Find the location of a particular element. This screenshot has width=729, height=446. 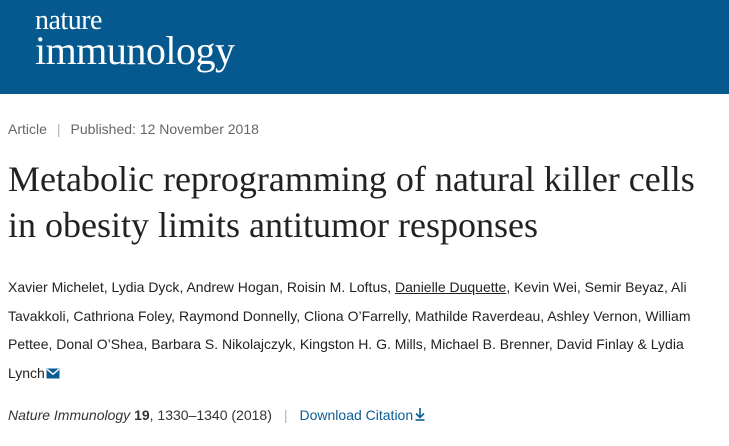

author-link: Danielle Duquette is located at coordinates (451, 287).